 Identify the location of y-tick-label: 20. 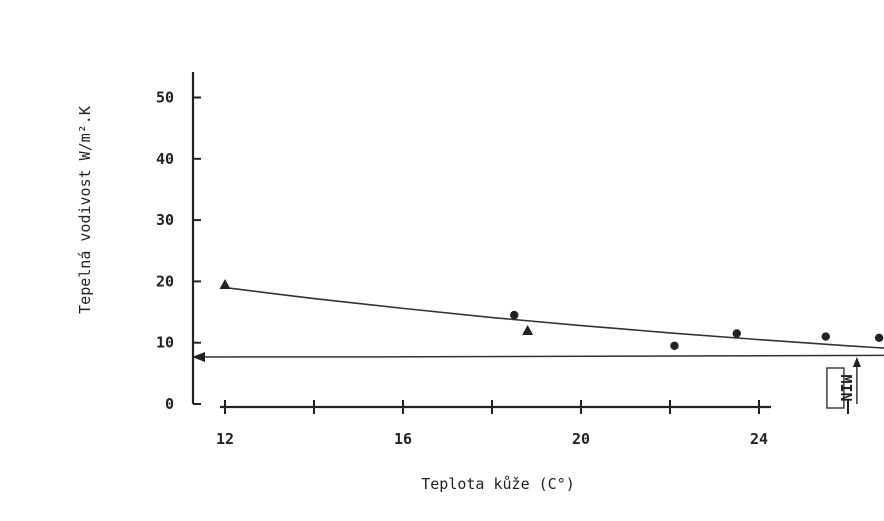
(165, 281).